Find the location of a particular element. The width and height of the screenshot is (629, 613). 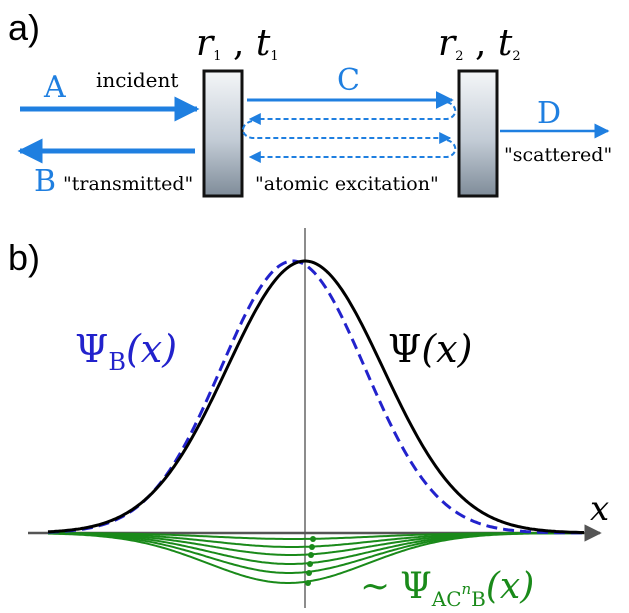

label-psi: Ψ(x) is located at coordinates (430, 349).